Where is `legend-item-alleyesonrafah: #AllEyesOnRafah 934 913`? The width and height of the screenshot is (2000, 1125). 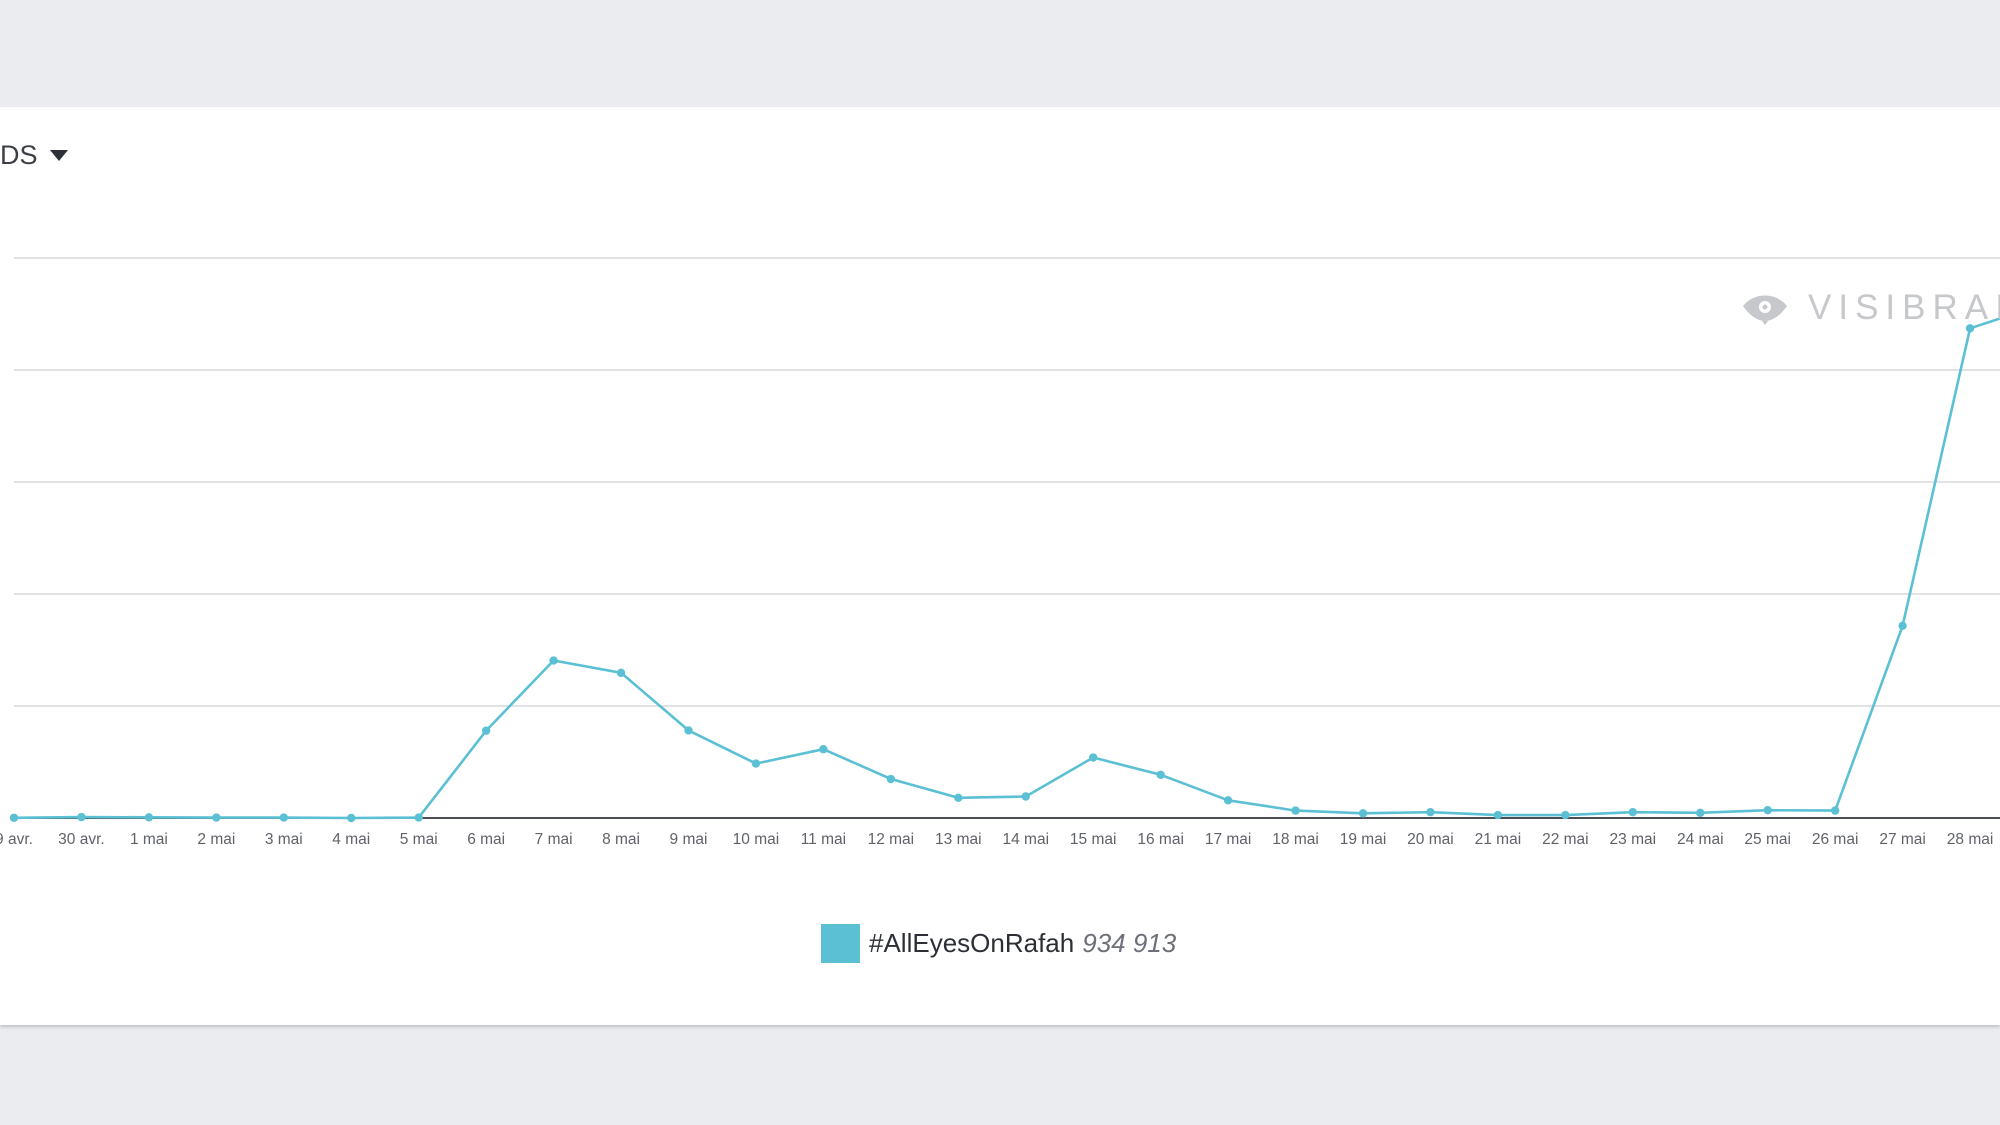
legend-item-alleyesonrafah: #AllEyesOnRafah 934 913 is located at coordinates (998, 943).